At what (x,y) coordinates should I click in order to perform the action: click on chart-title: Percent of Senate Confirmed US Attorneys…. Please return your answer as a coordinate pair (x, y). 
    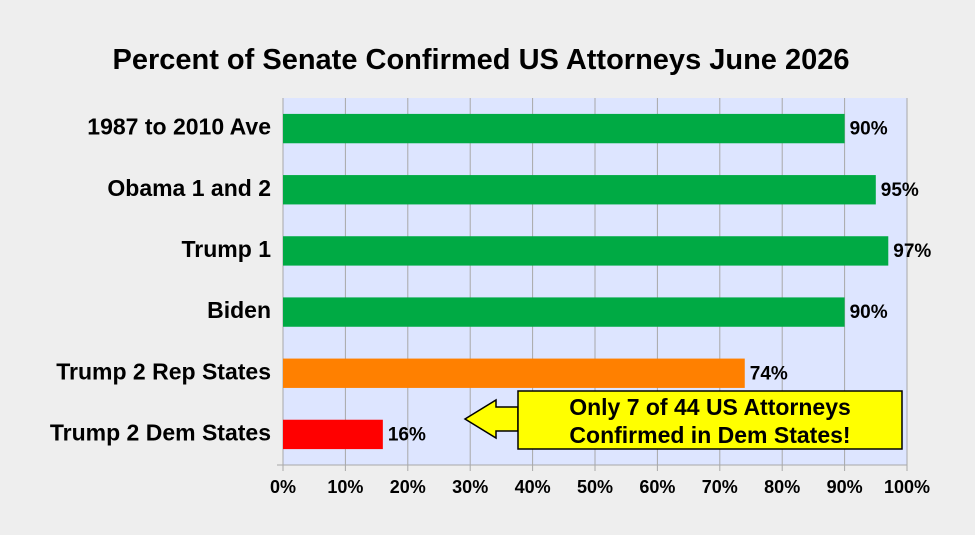
    Looking at the image, I should click on (480, 60).